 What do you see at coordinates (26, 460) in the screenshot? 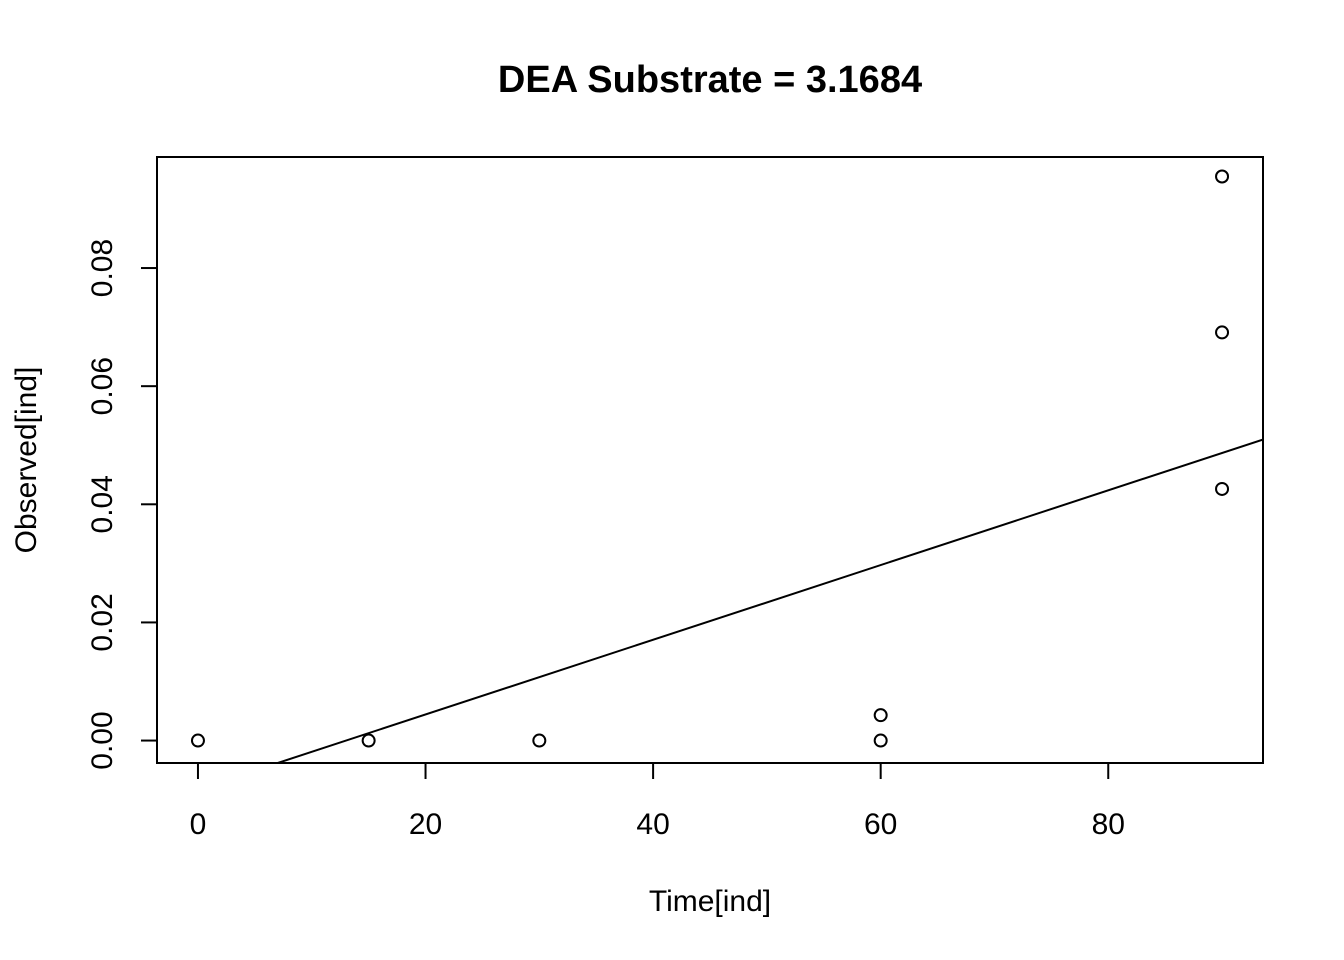
I see `y-axis-label: Observed[ind]` at bounding box center [26, 460].